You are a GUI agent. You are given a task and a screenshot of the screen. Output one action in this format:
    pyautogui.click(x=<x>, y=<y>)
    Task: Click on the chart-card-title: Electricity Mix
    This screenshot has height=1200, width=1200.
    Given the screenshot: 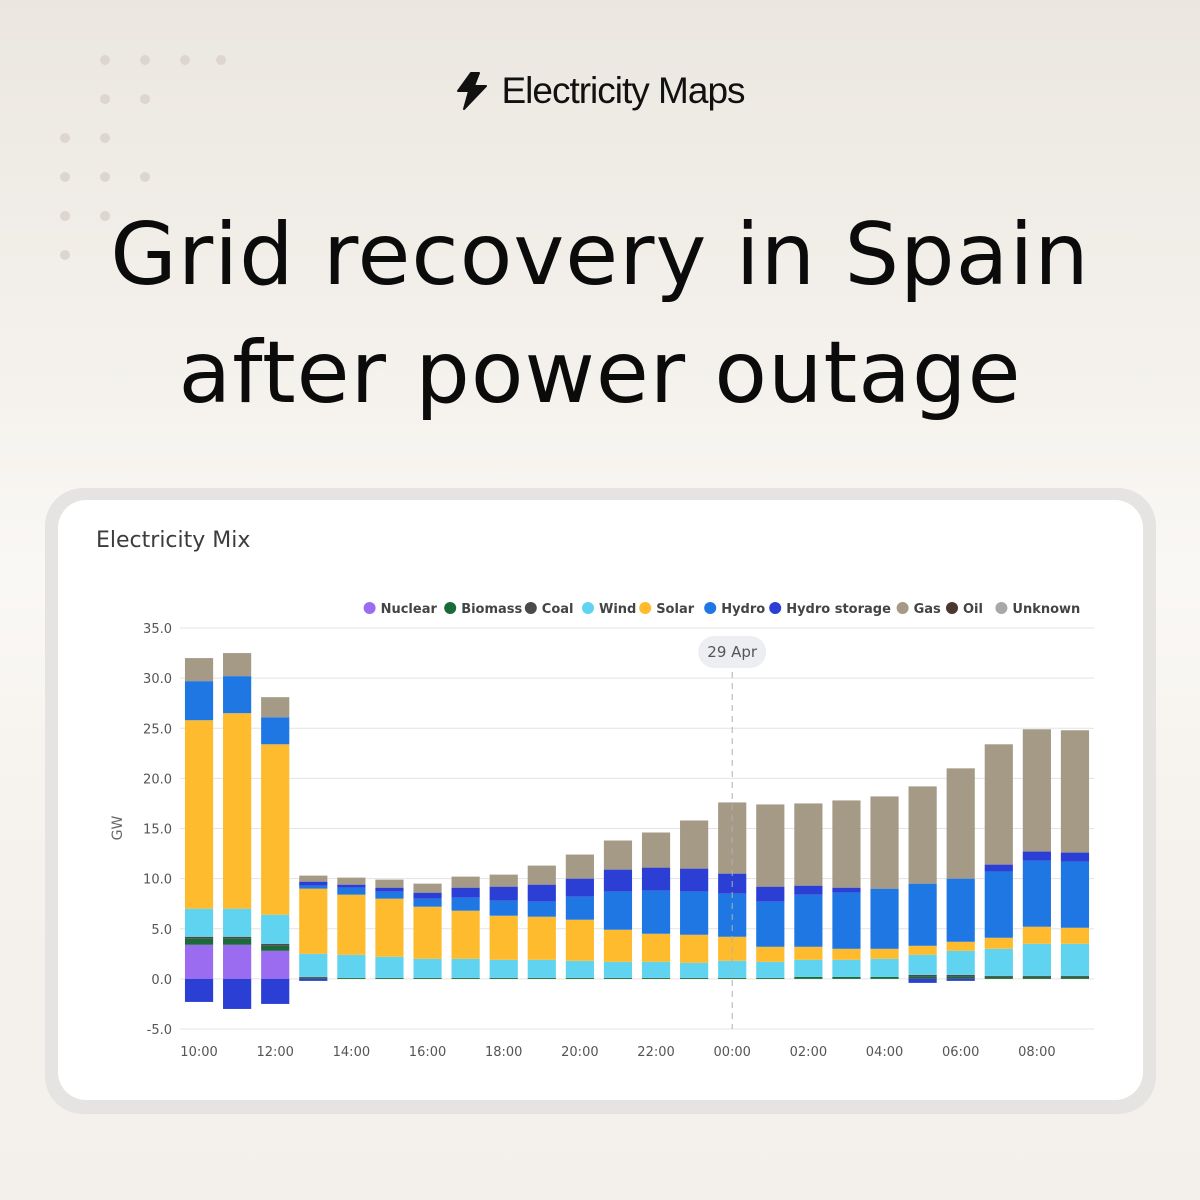 What is the action you would take?
    pyautogui.click(x=173, y=540)
    